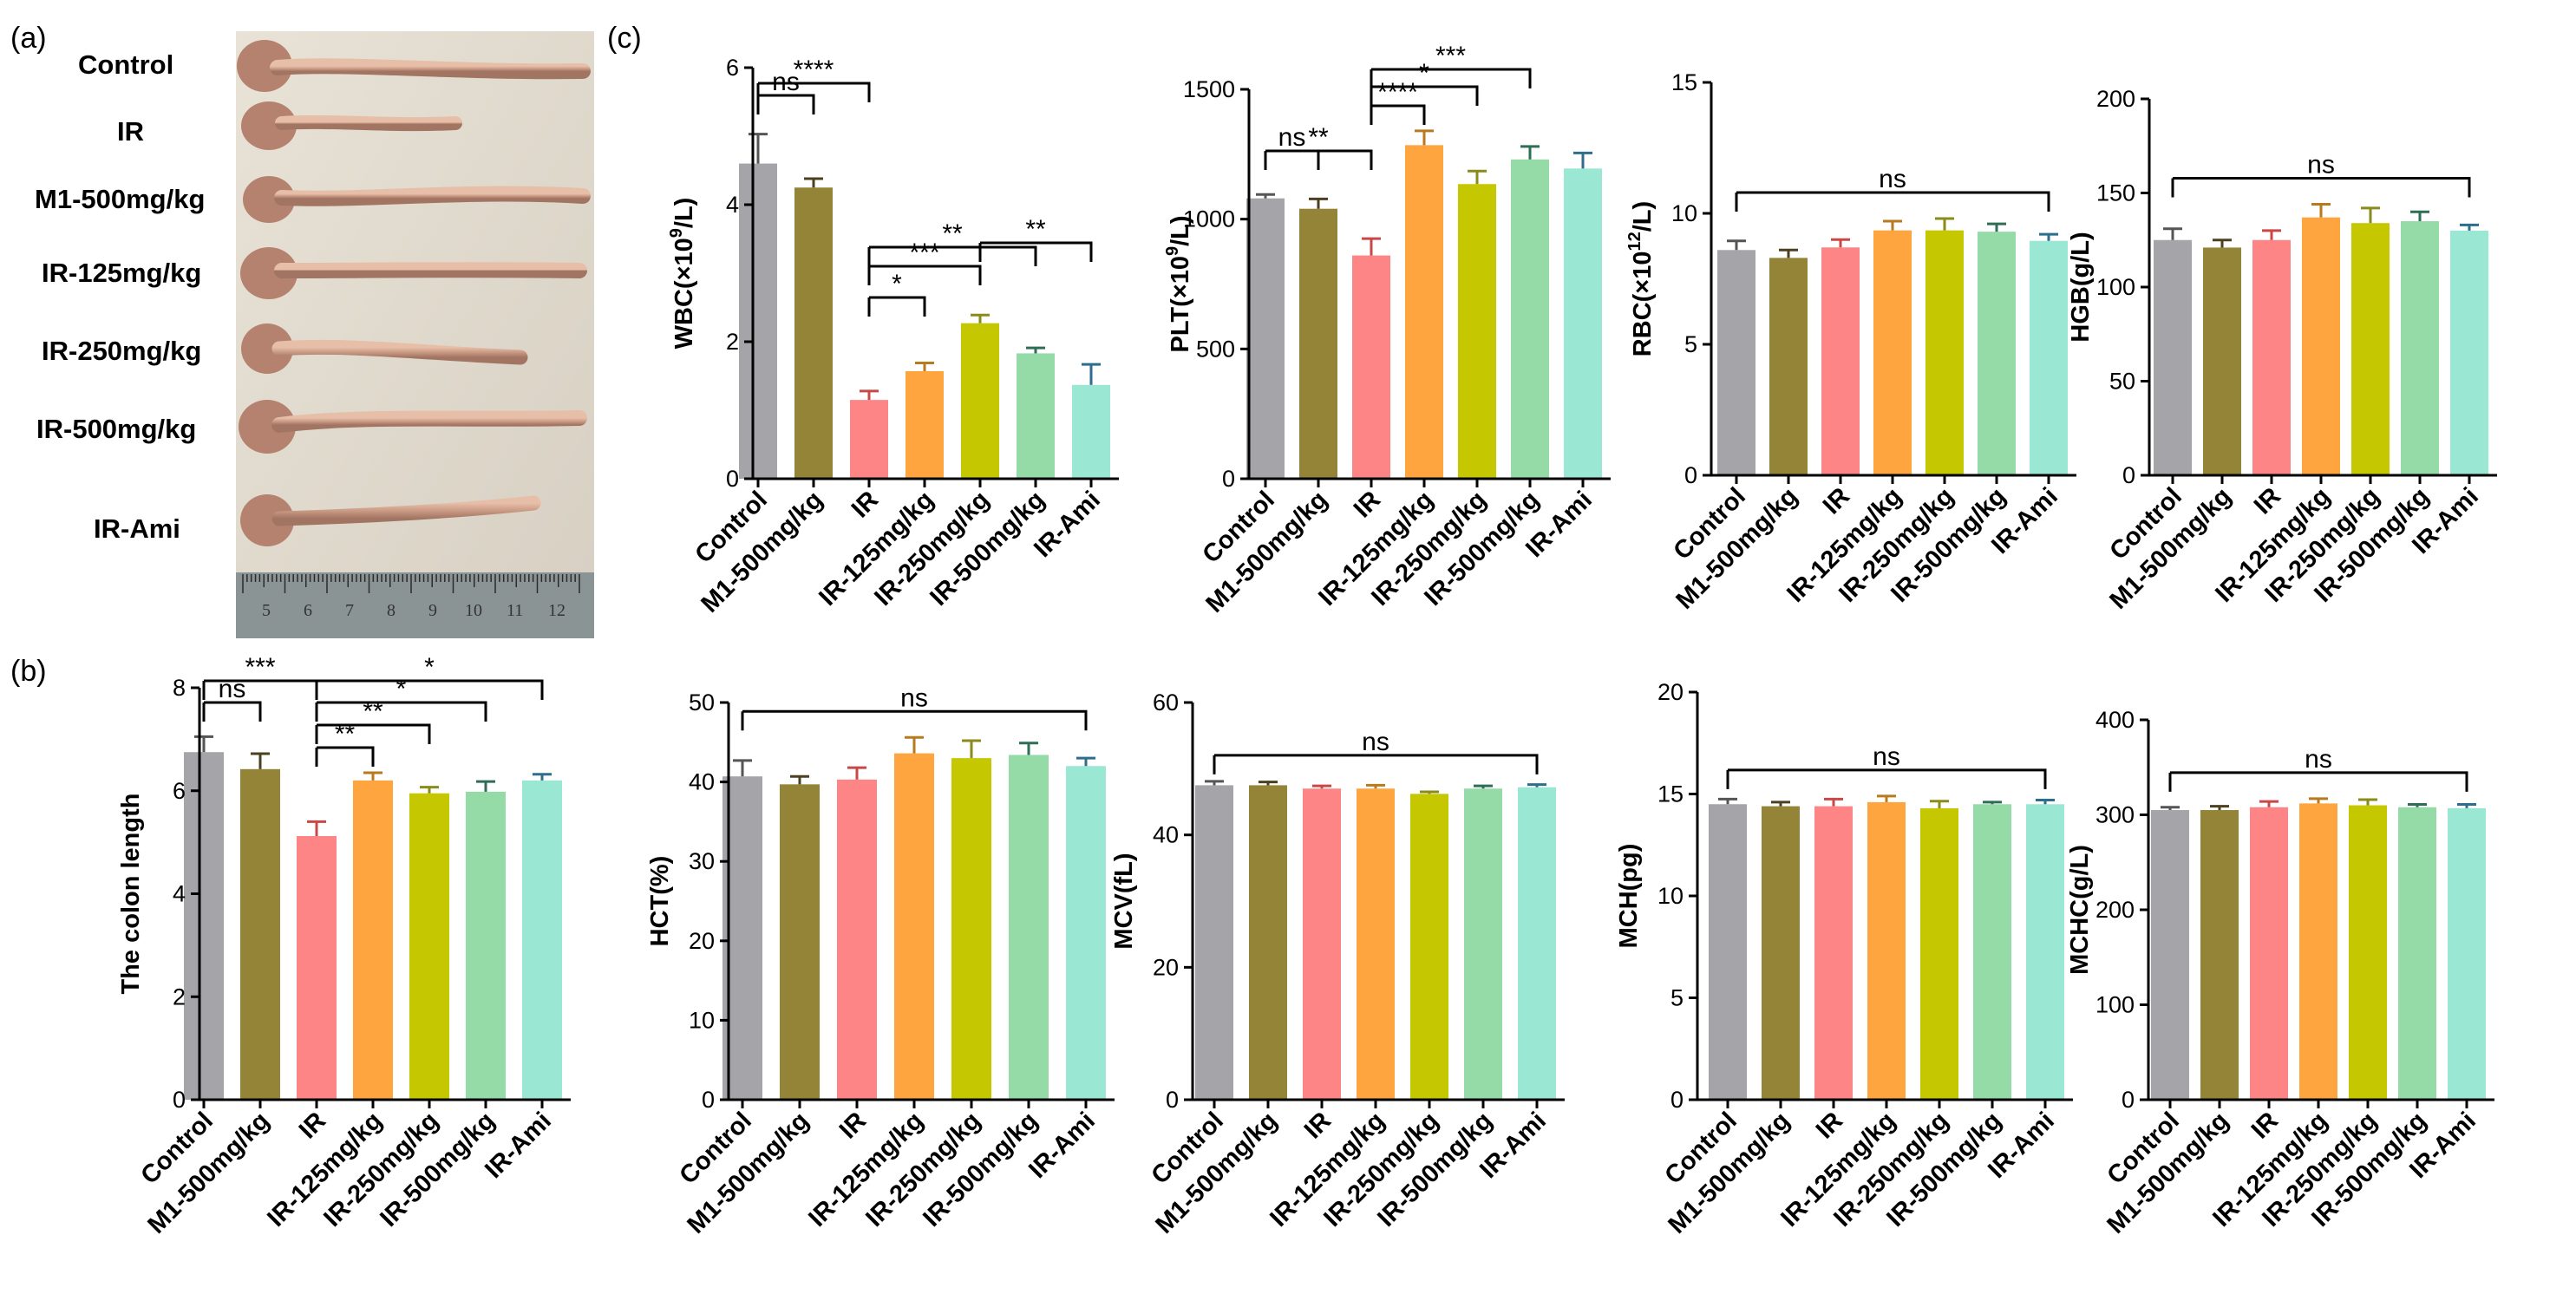 This screenshot has height=1307, width=2576. Describe the element at coordinates (415, 334) in the screenshot. I see `photo-background` at that location.